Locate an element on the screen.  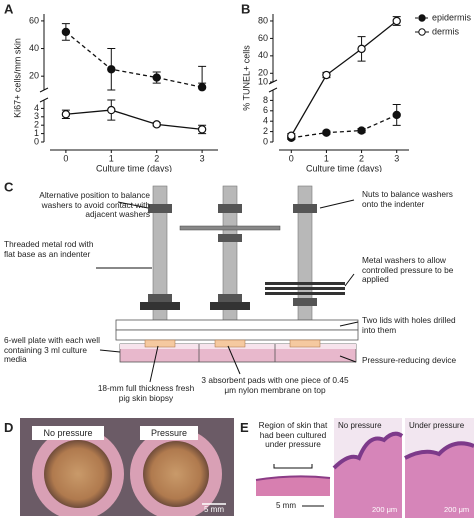
plate is located at coordinates (238, 351).